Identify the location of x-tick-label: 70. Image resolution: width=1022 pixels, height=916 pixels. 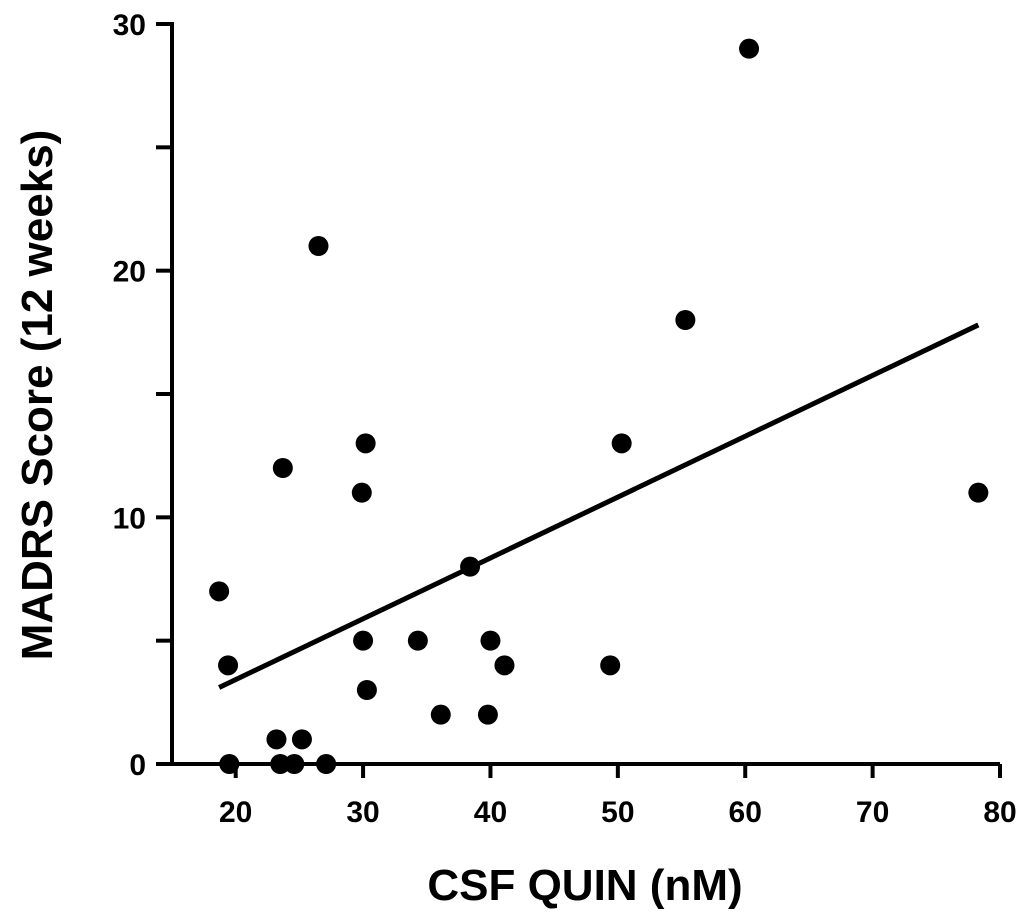
(872, 812).